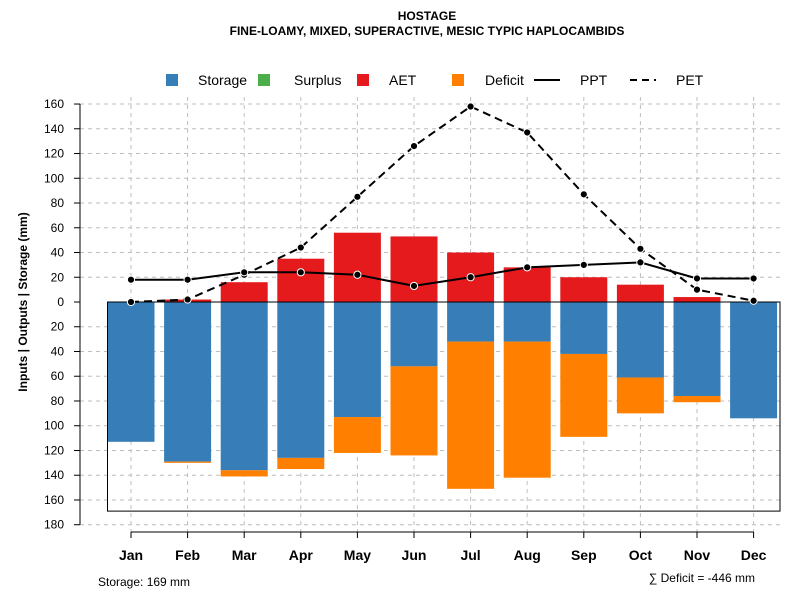 This screenshot has width=800, height=600. I want to click on x-tick-label: May, so click(357, 555).